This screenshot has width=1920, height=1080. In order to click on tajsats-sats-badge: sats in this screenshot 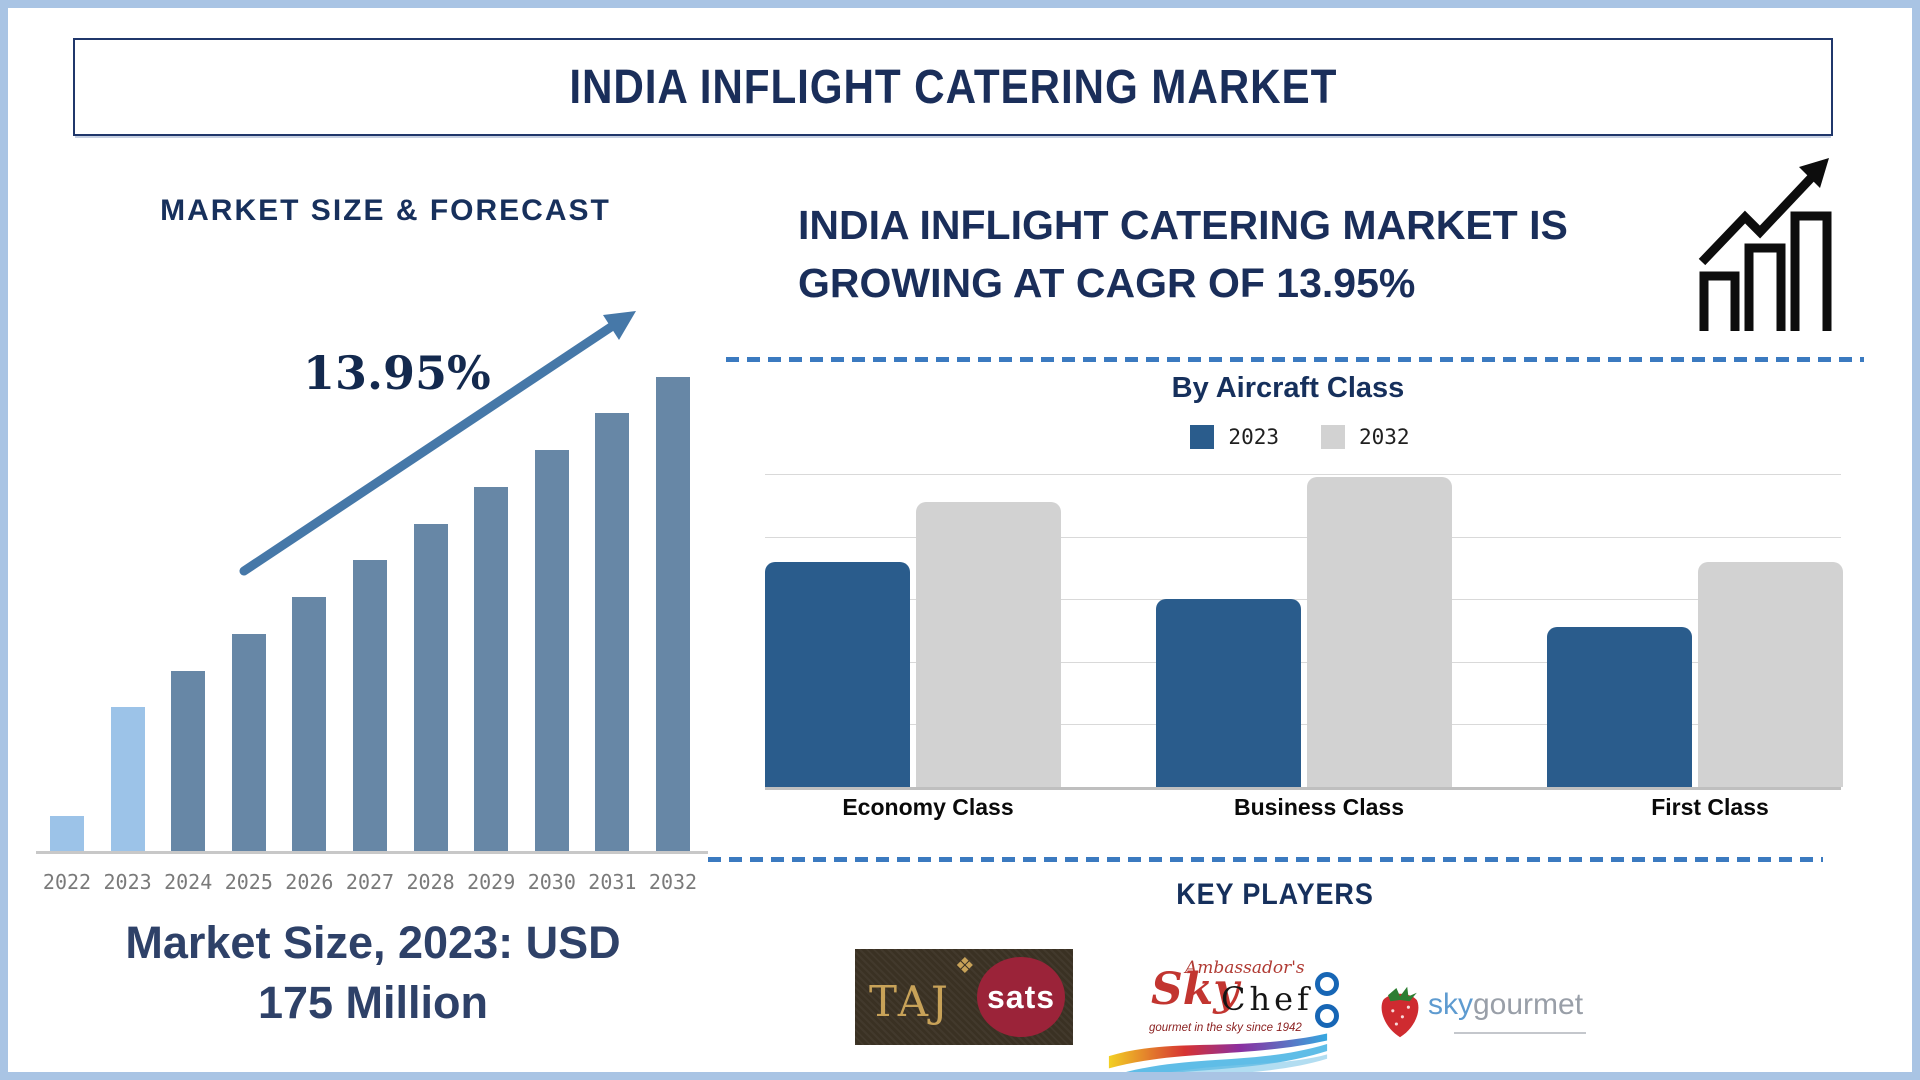, I will do `click(1021, 997)`.